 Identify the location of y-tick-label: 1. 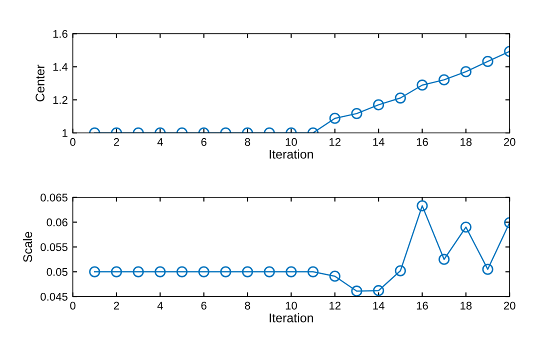
(65, 133).